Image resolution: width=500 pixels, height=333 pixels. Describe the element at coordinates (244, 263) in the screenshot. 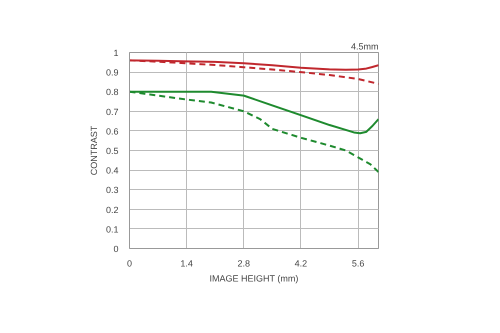

I see `x-tick-label: 2.8` at that location.